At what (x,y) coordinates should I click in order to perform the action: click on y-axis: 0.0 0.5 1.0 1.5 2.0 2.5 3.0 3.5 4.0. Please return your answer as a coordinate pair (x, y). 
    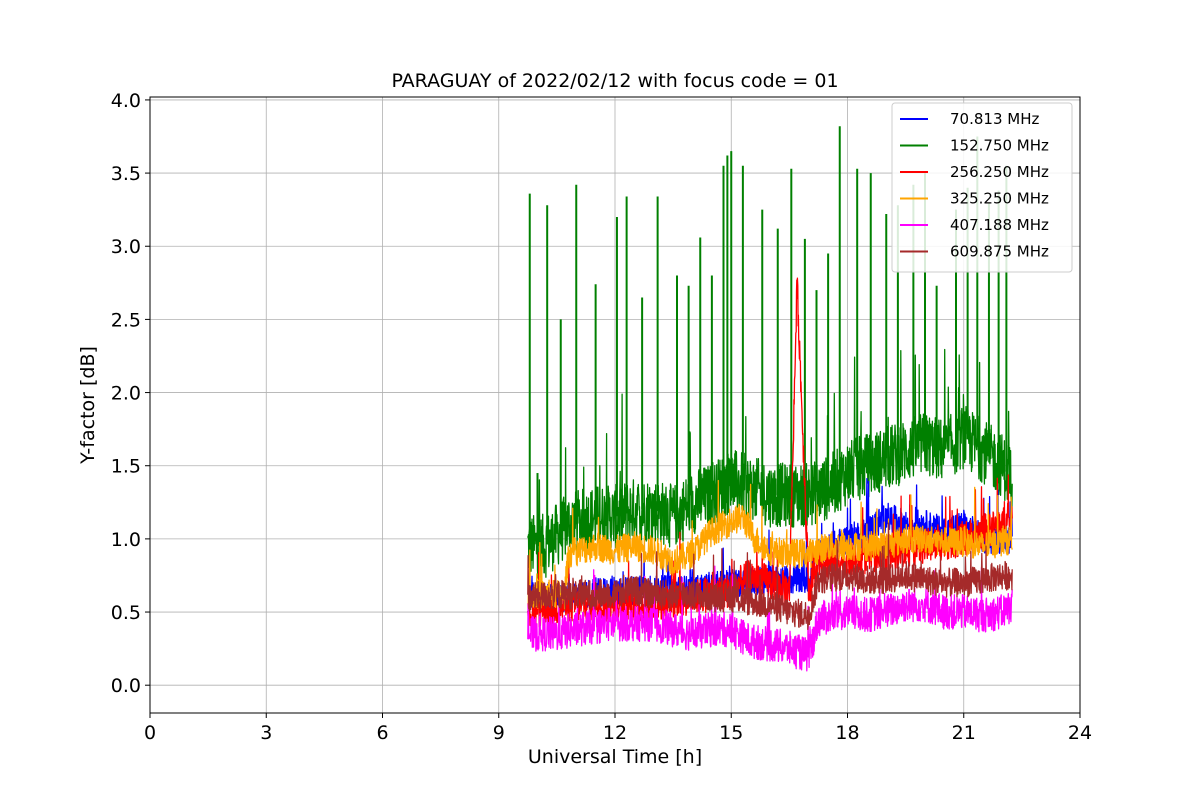
    Looking at the image, I should click on (130, 393).